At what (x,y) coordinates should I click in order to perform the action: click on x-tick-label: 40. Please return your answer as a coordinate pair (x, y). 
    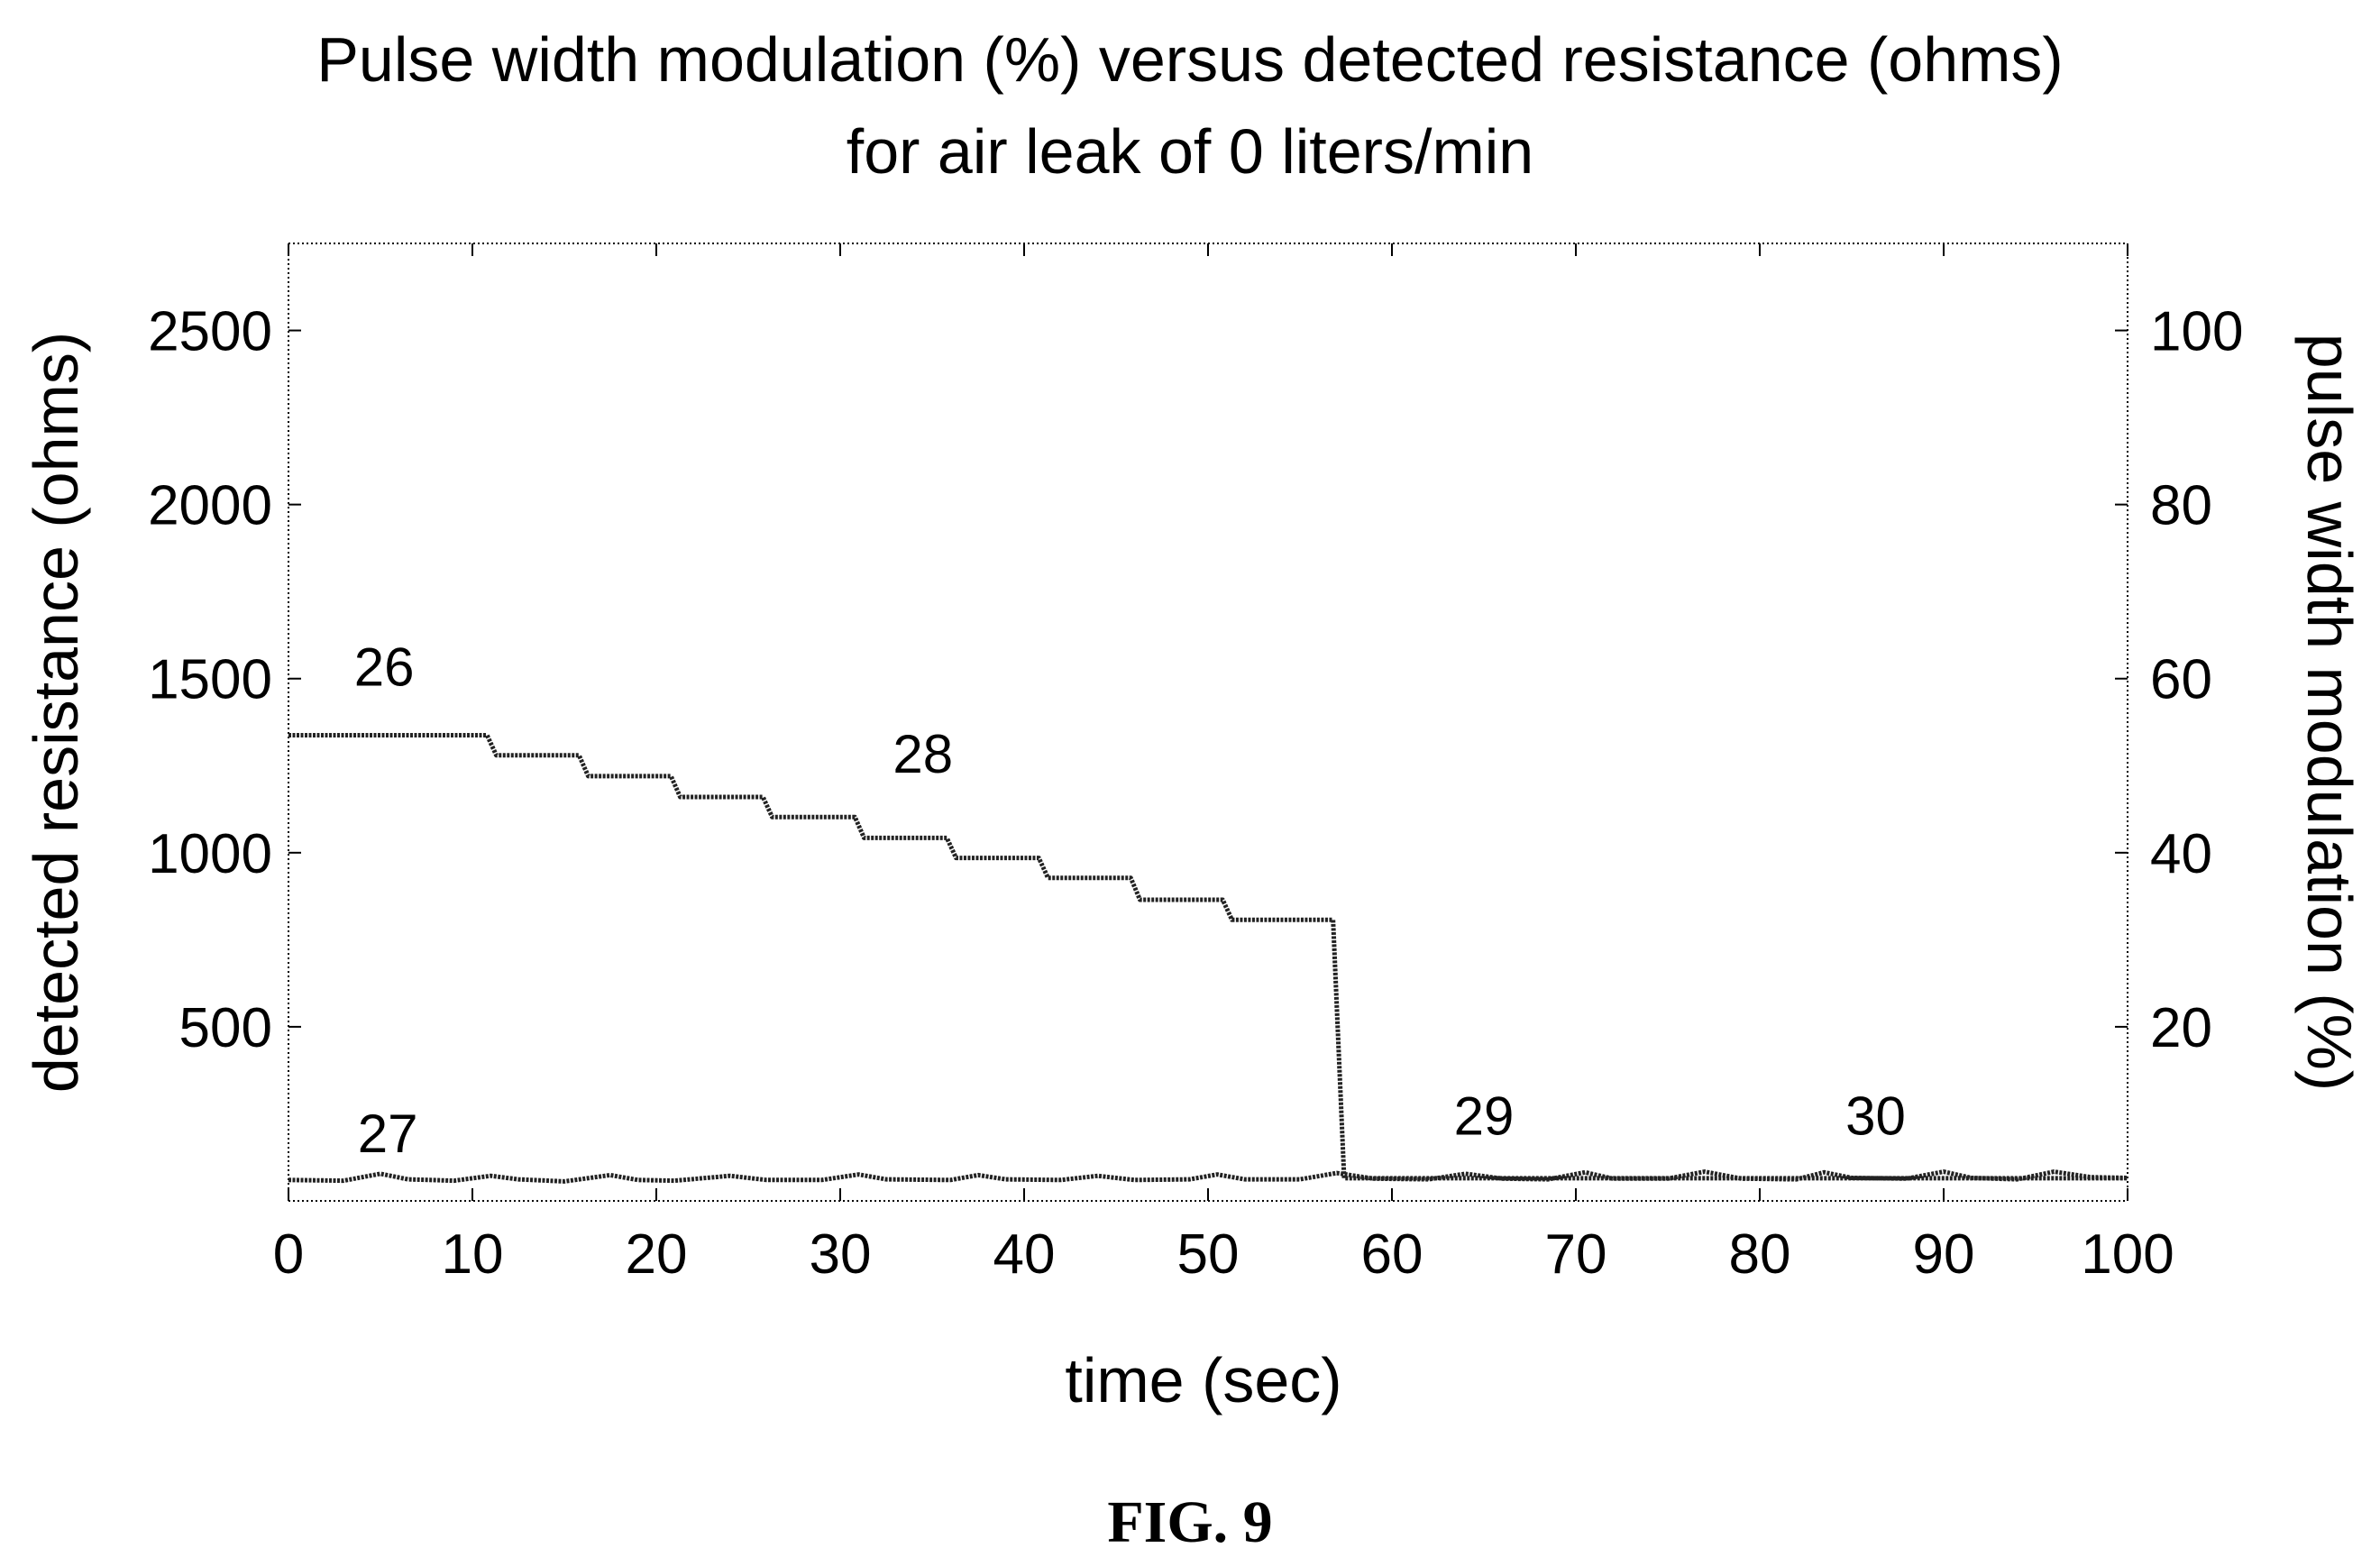
    Looking at the image, I should click on (1024, 1254).